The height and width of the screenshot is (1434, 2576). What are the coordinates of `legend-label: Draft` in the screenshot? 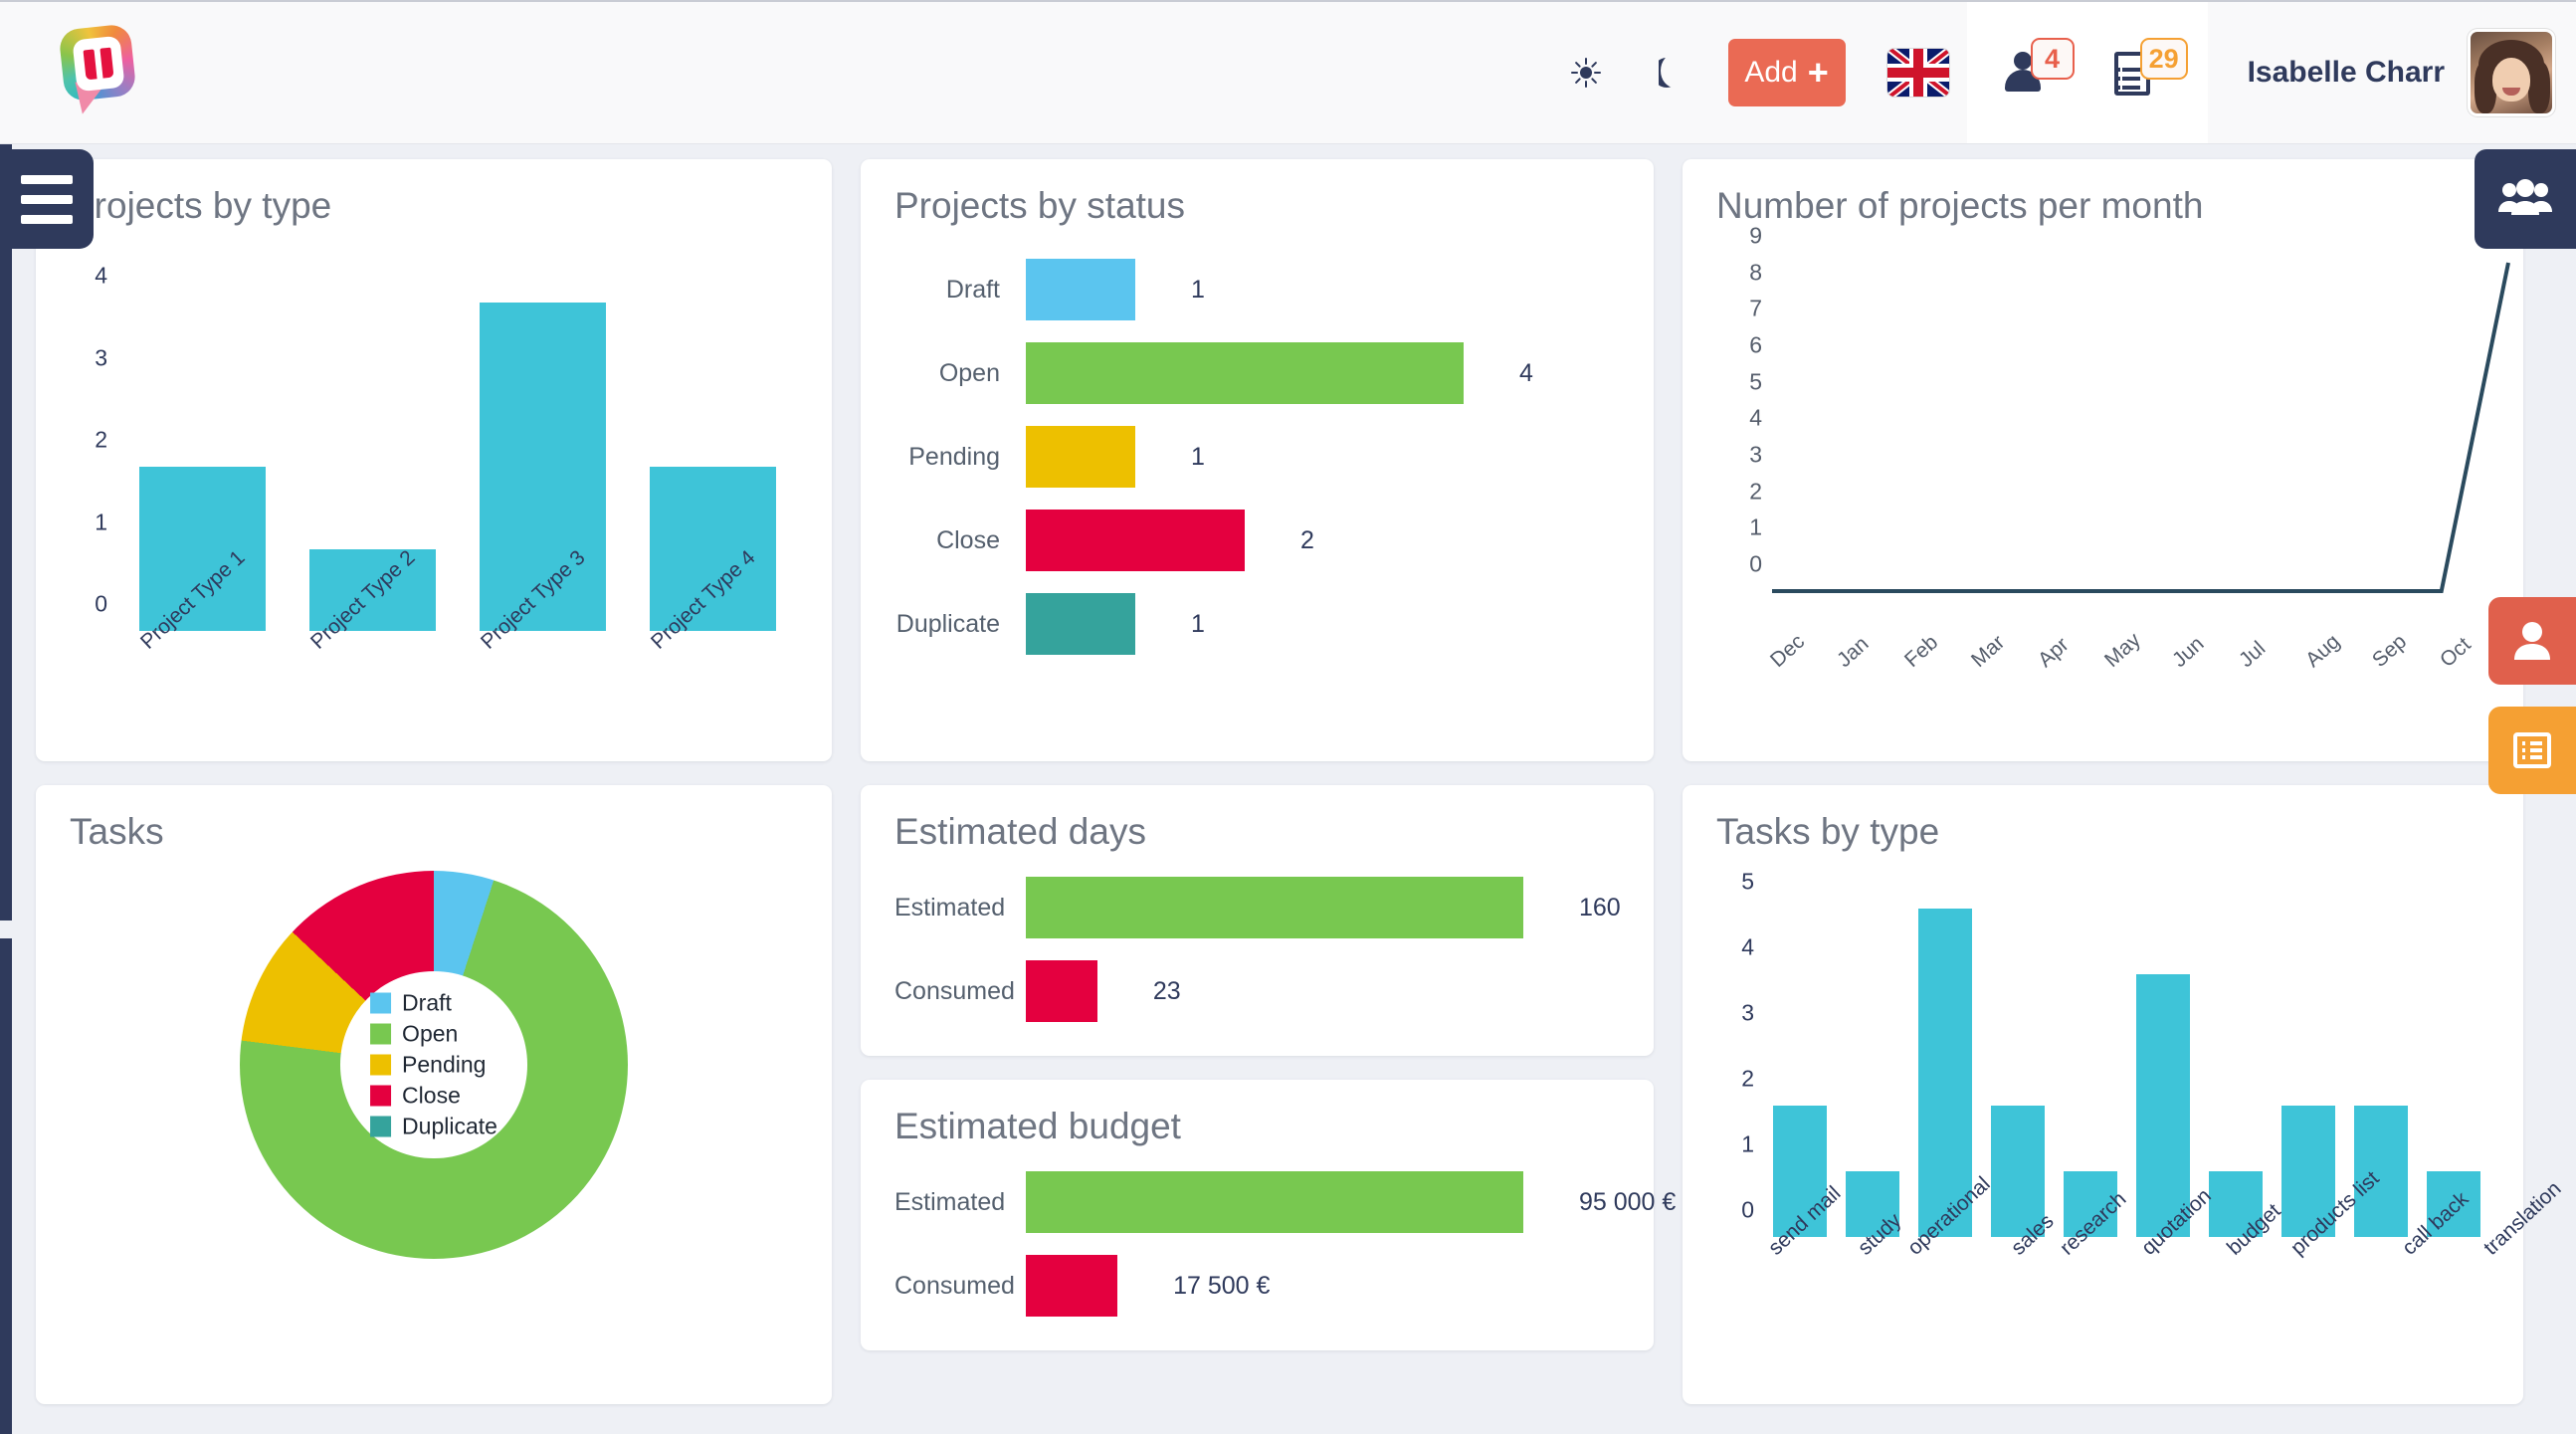 It's located at (427, 1003).